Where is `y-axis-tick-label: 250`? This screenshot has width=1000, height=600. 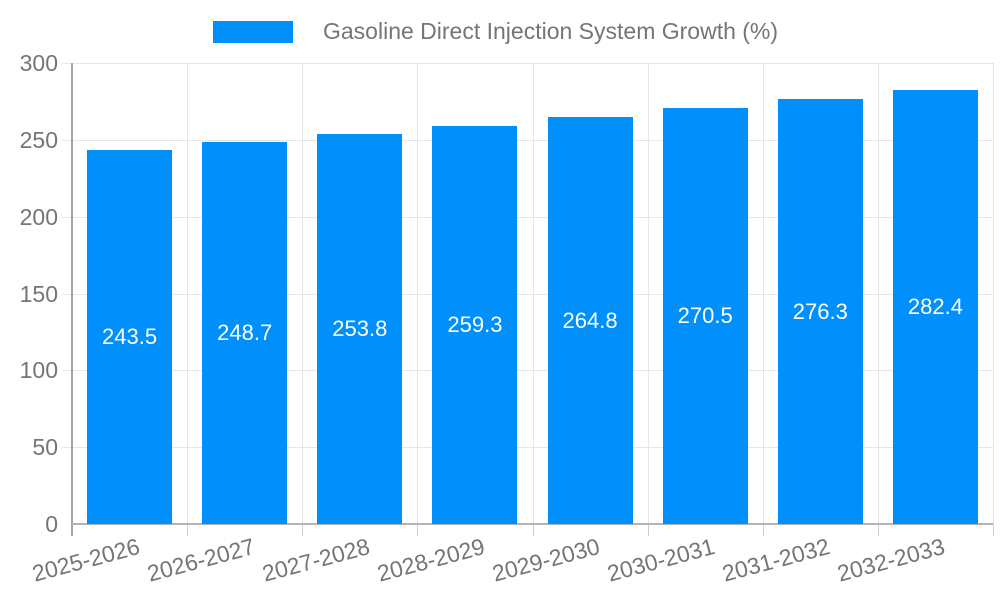
y-axis-tick-label: 250 is located at coordinates (38, 139).